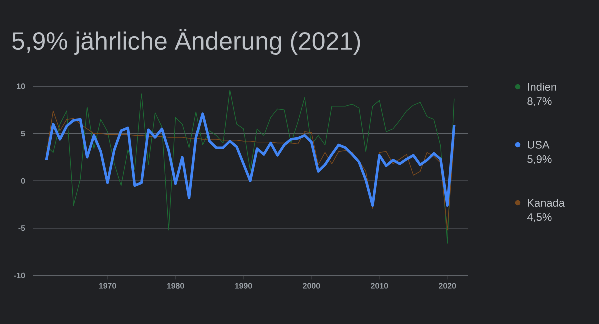  Describe the element at coordinates (546, 203) in the screenshot. I see `legend-label: Kanada` at that location.